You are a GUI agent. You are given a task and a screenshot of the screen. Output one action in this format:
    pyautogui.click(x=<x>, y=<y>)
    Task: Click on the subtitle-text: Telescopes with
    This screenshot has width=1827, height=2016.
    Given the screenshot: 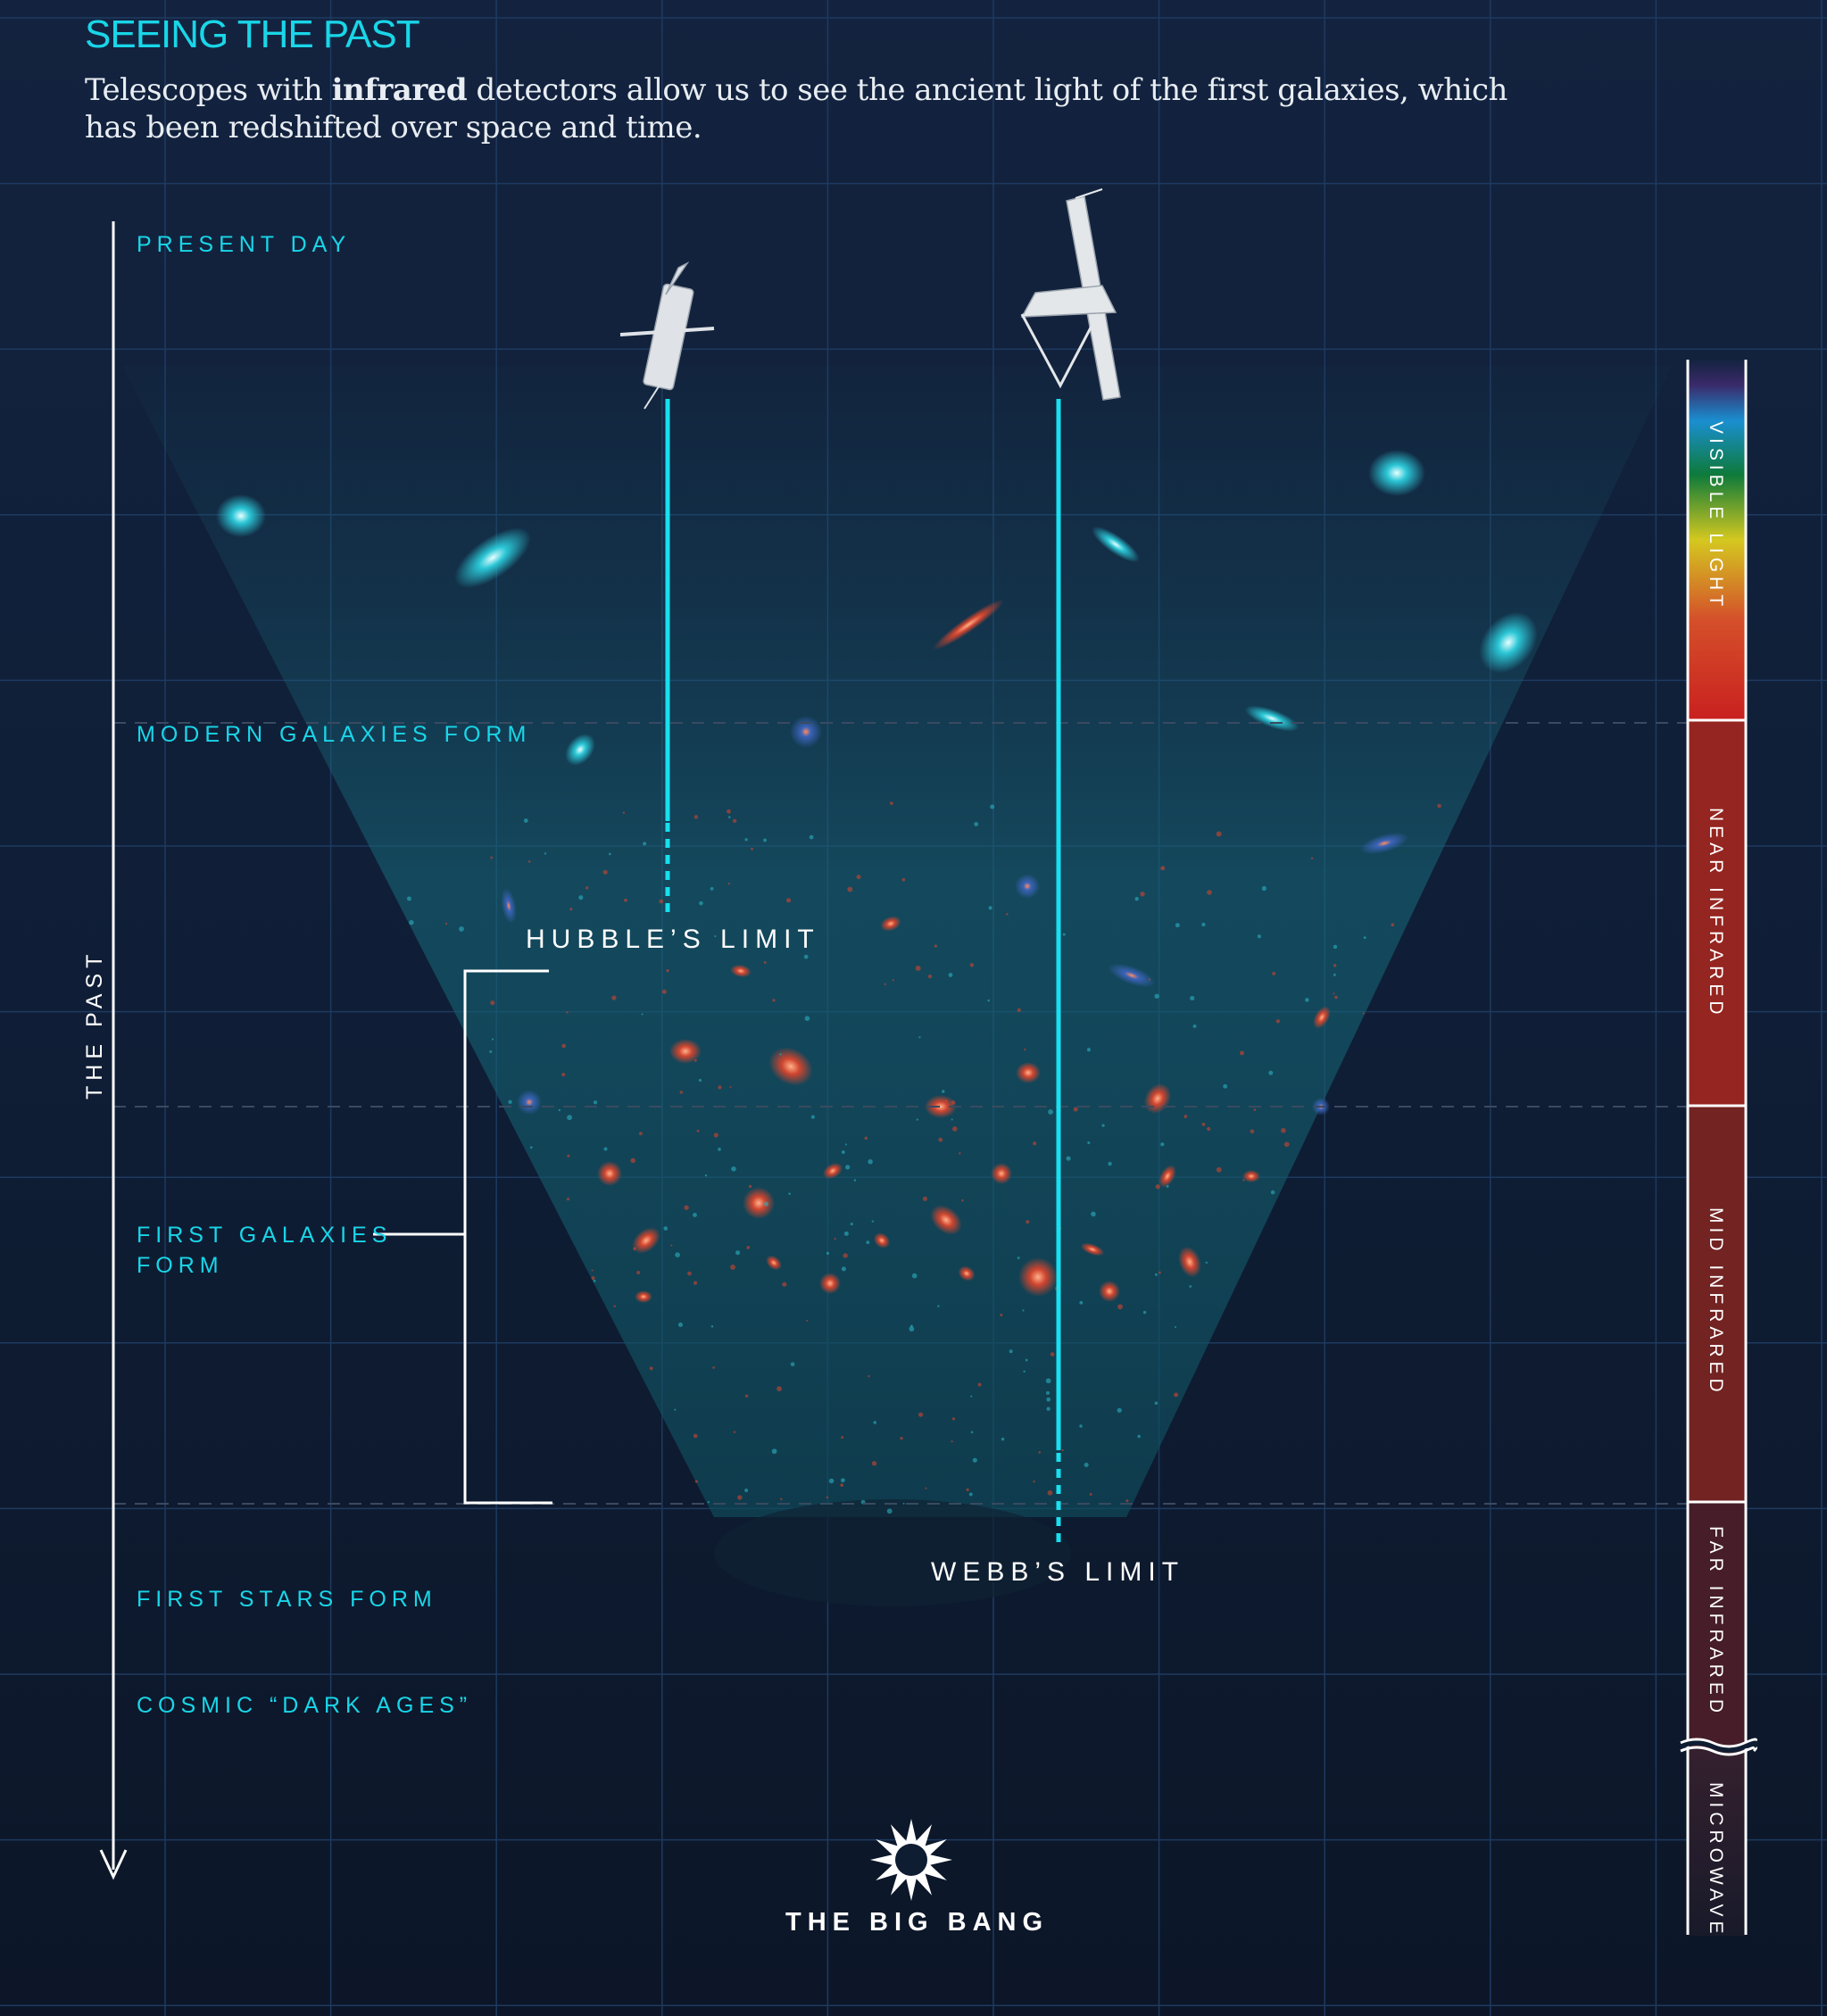 What is the action you would take?
    pyautogui.click(x=208, y=90)
    